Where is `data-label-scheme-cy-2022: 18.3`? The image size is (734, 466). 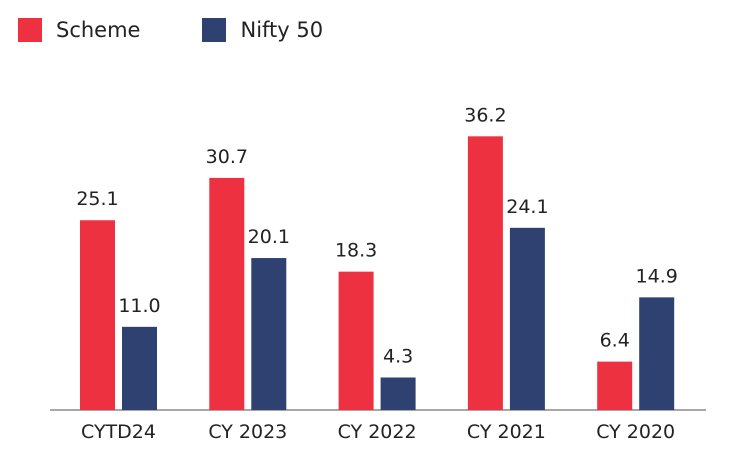
data-label-scheme-cy-2022: 18.3 is located at coordinates (356, 251).